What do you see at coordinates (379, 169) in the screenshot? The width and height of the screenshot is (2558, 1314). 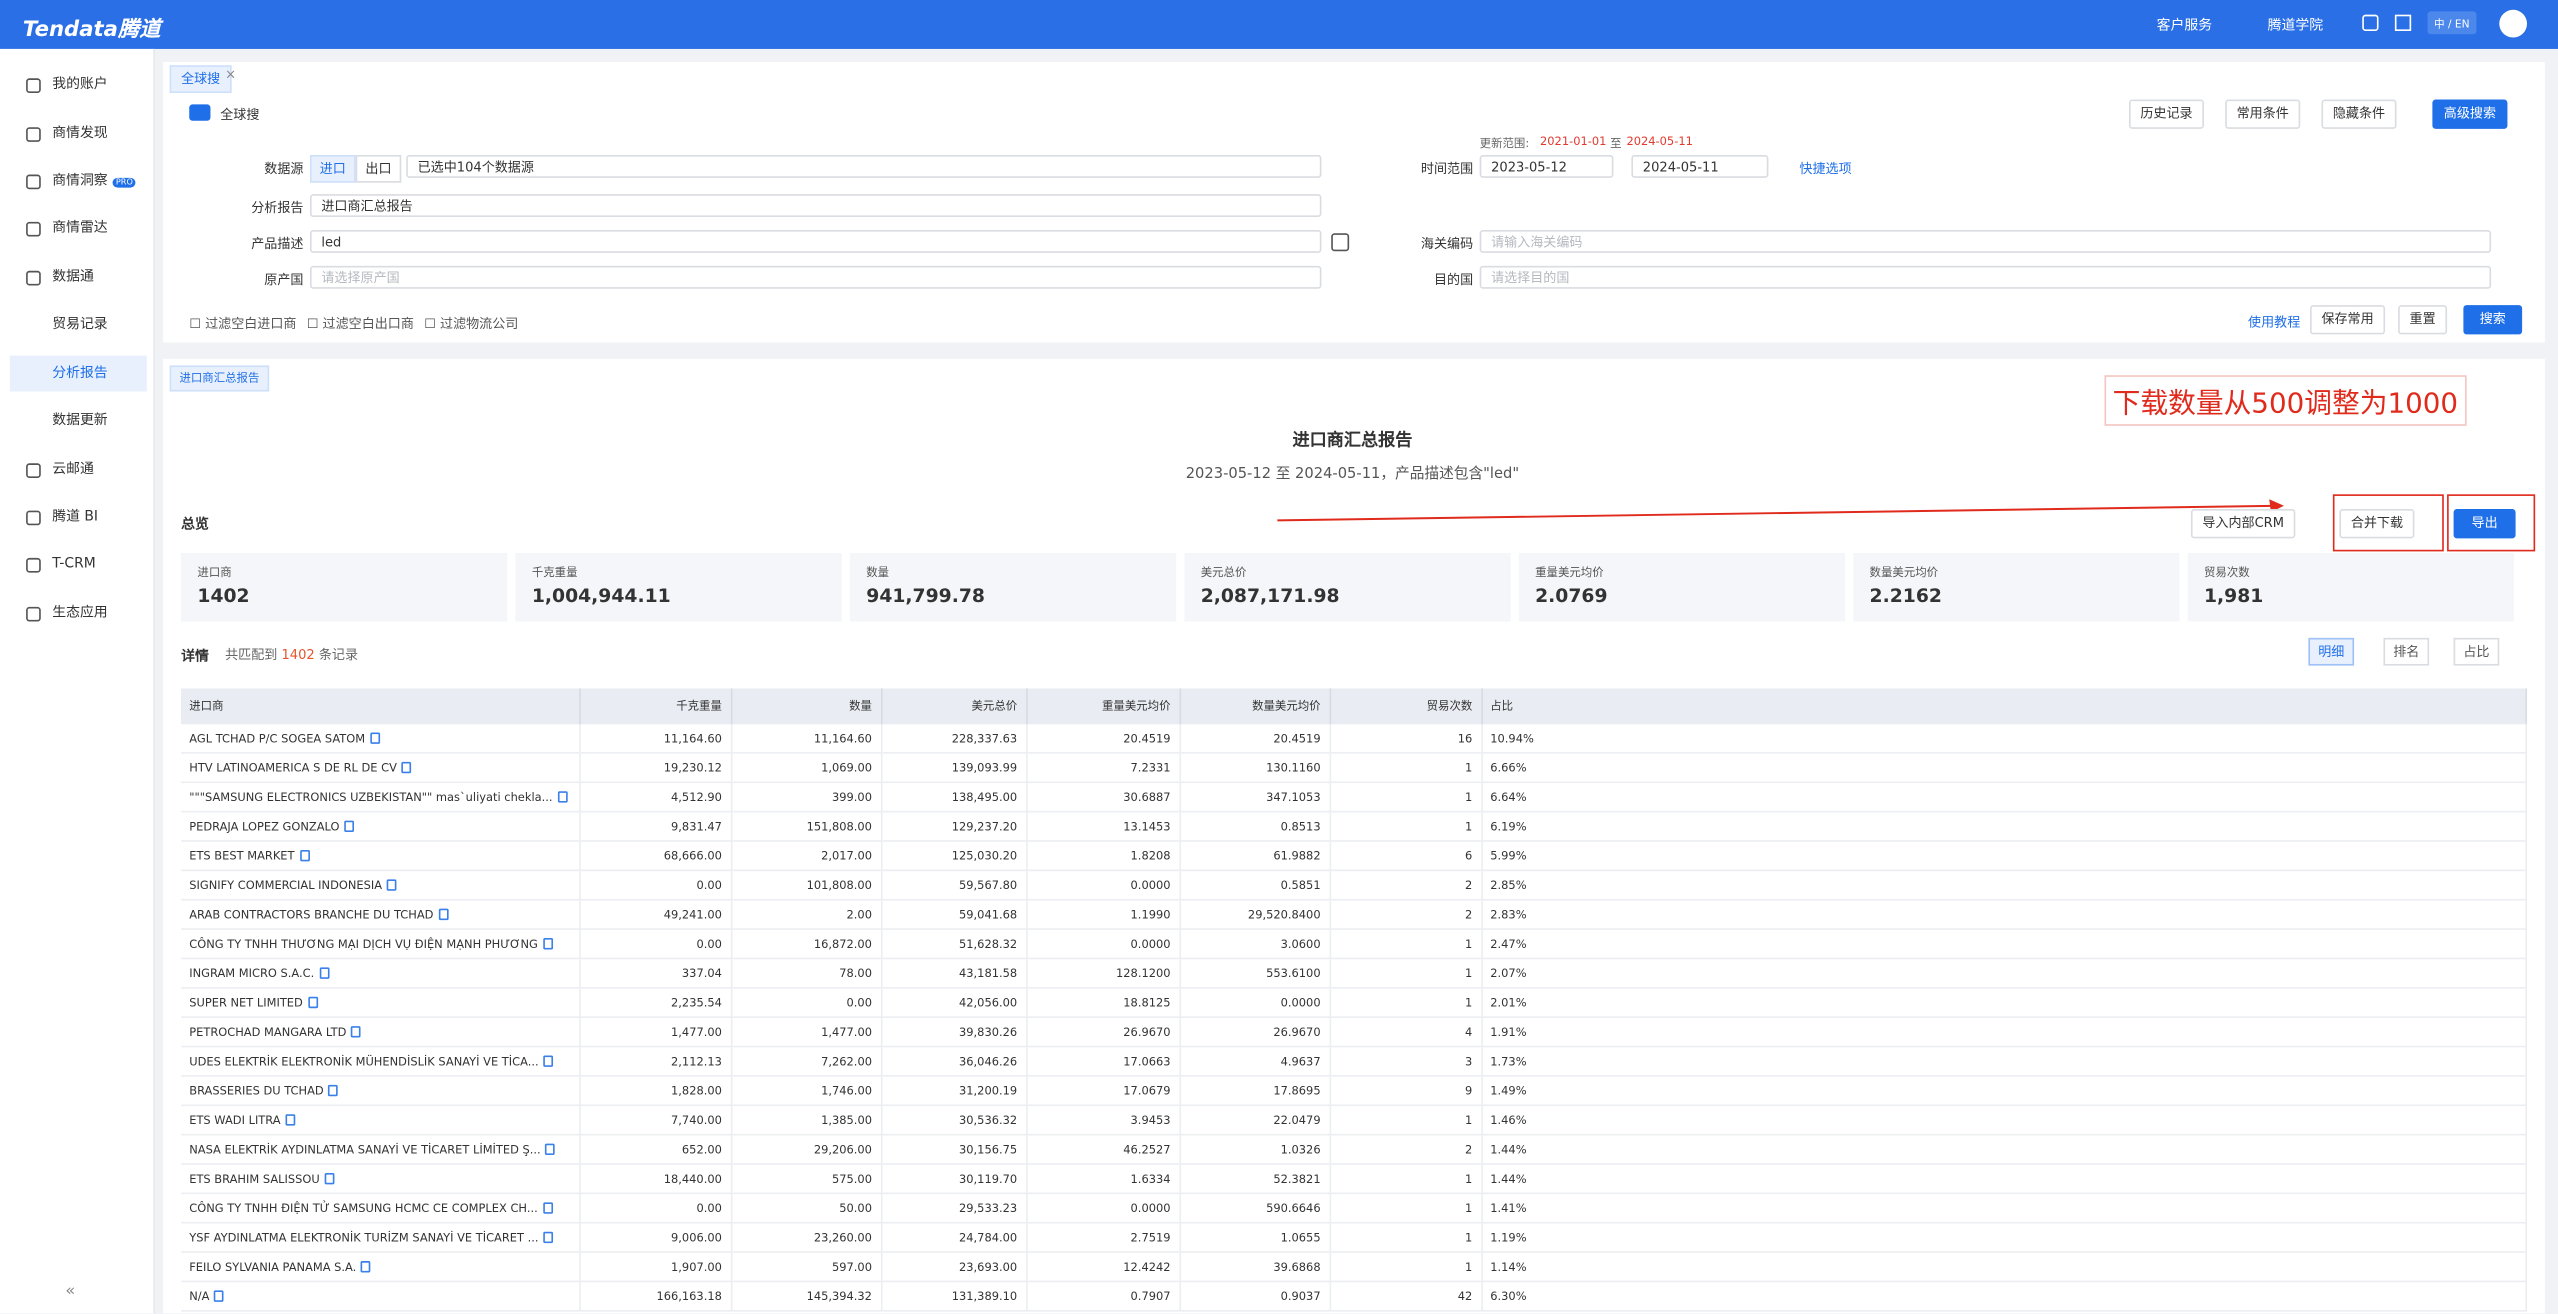 I see `toggle: 出口` at bounding box center [379, 169].